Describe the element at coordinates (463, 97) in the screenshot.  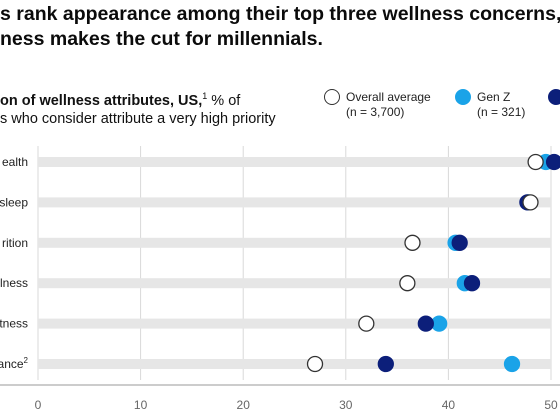
I see `legend-marker-gen-z` at that location.